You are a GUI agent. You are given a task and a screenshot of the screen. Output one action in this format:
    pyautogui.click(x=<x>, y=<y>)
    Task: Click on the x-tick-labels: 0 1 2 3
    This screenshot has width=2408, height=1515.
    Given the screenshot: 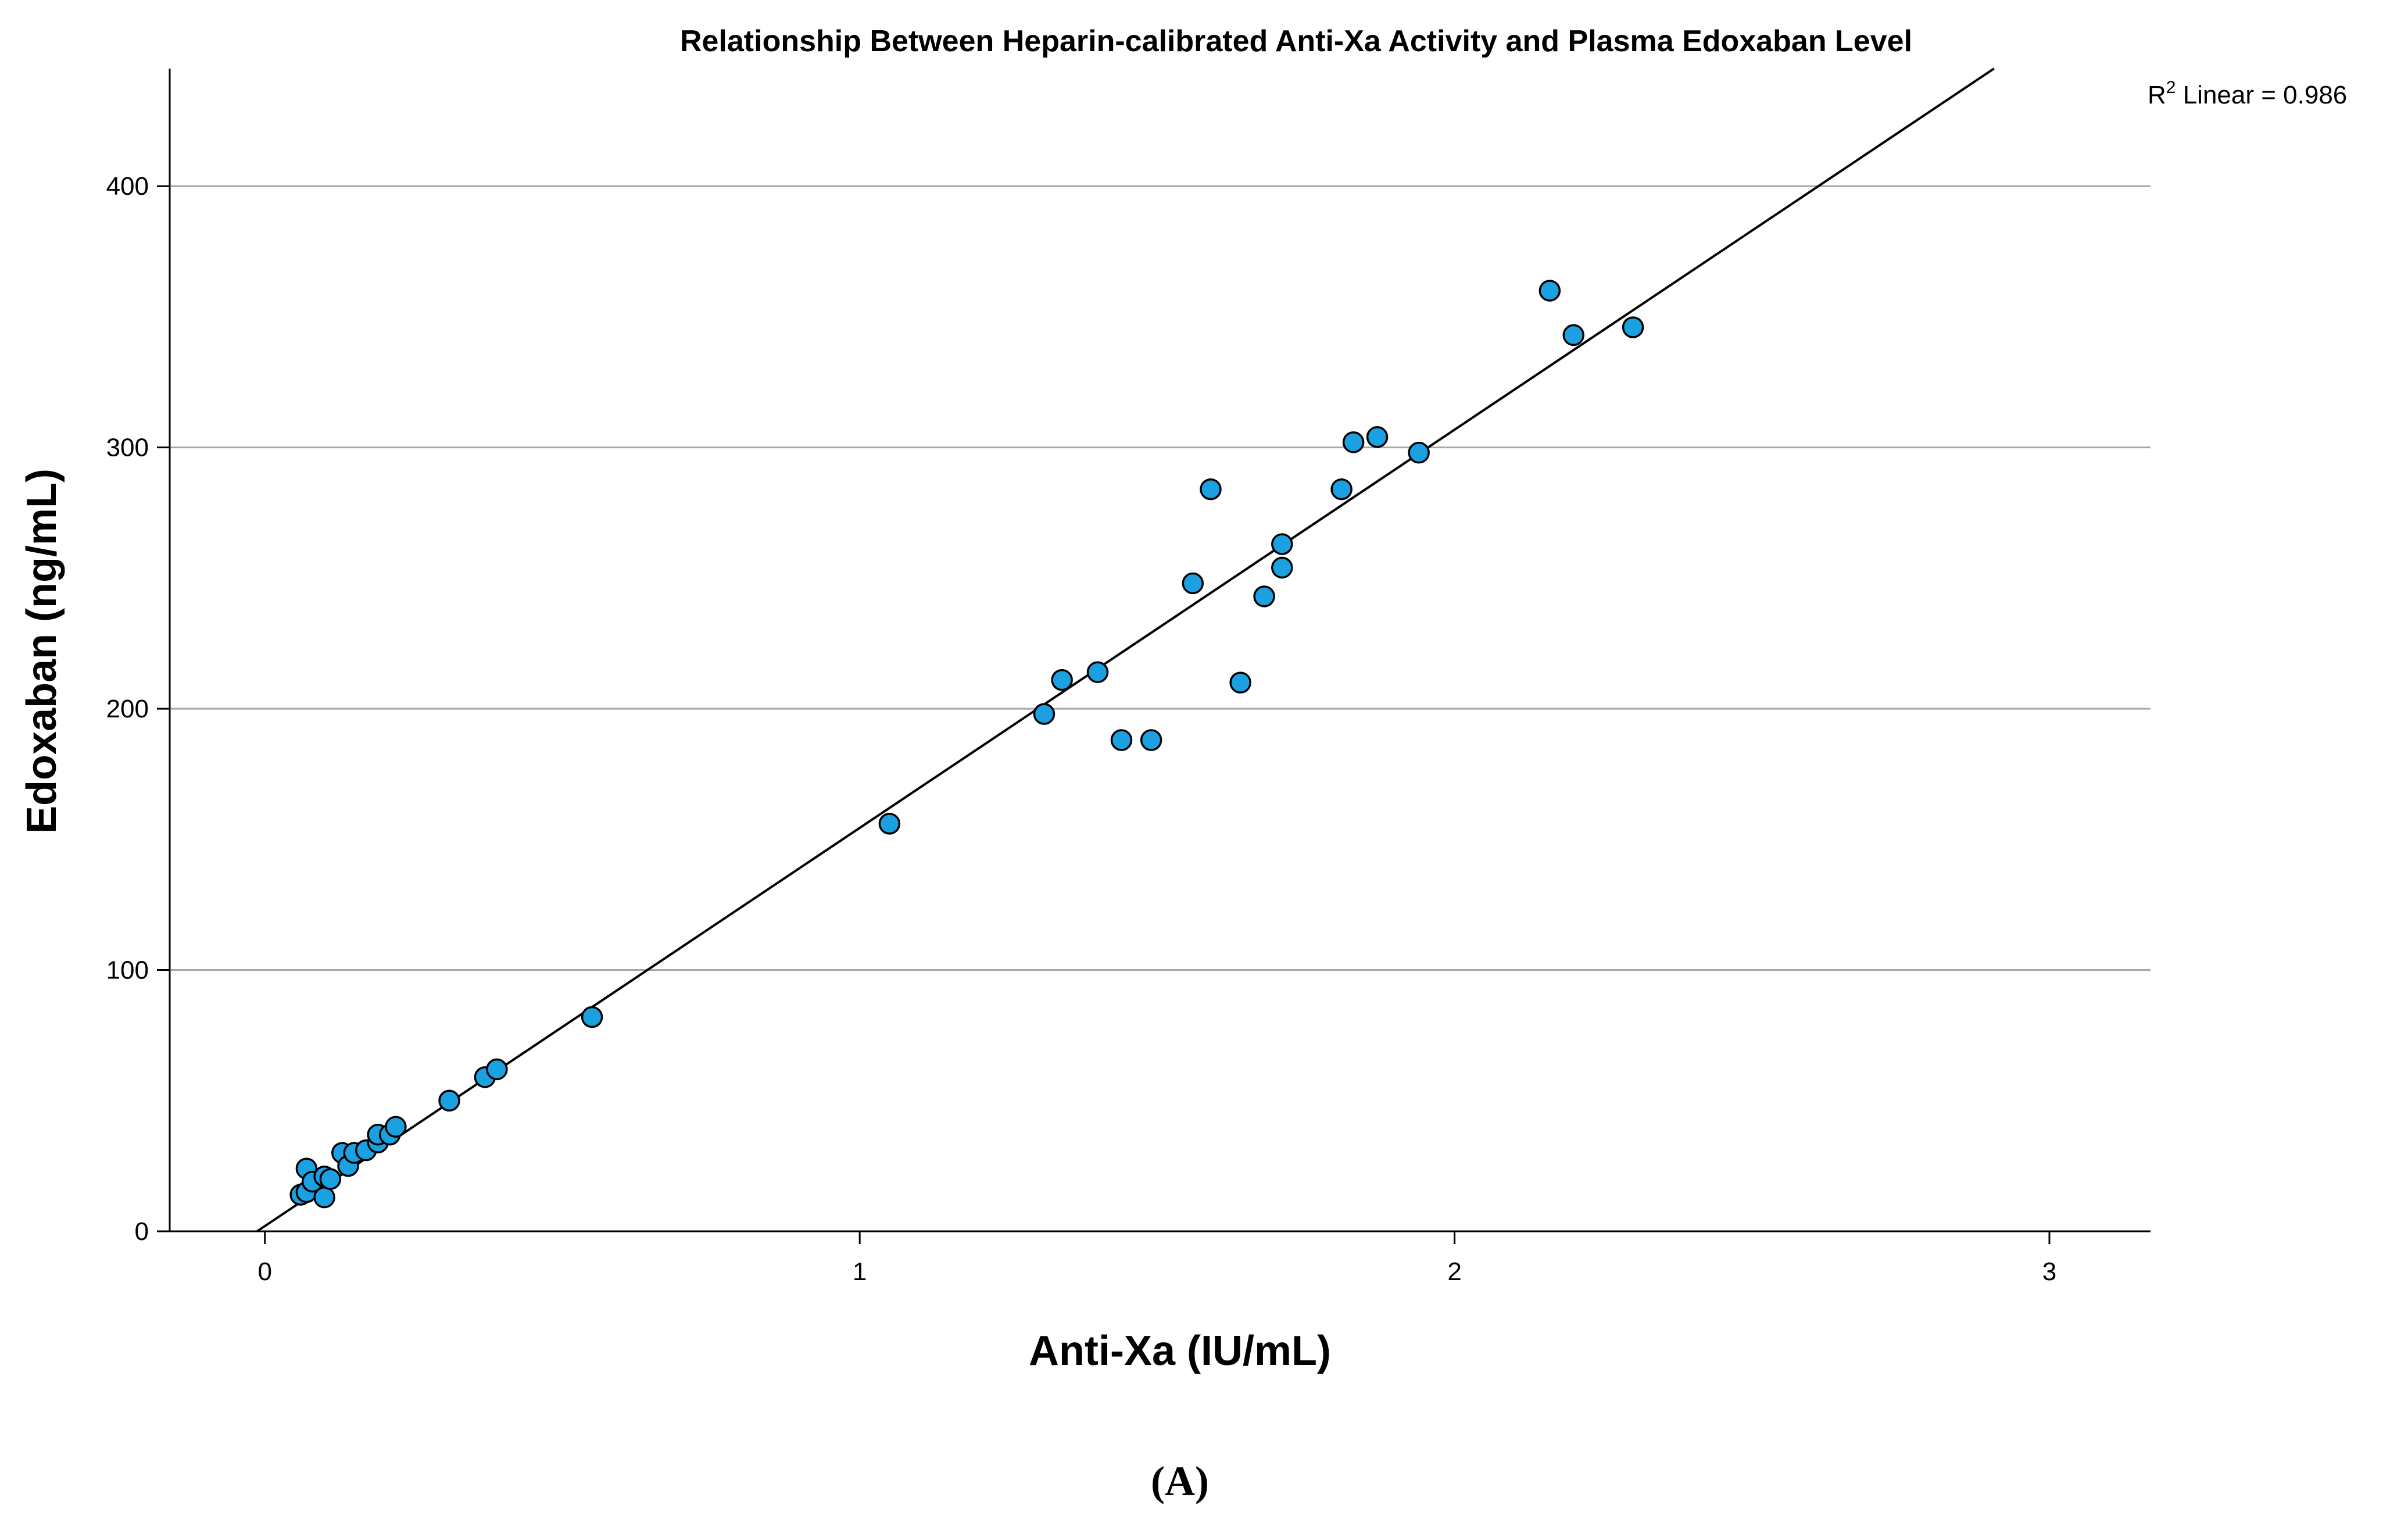 What is the action you would take?
    pyautogui.click(x=1157, y=1271)
    